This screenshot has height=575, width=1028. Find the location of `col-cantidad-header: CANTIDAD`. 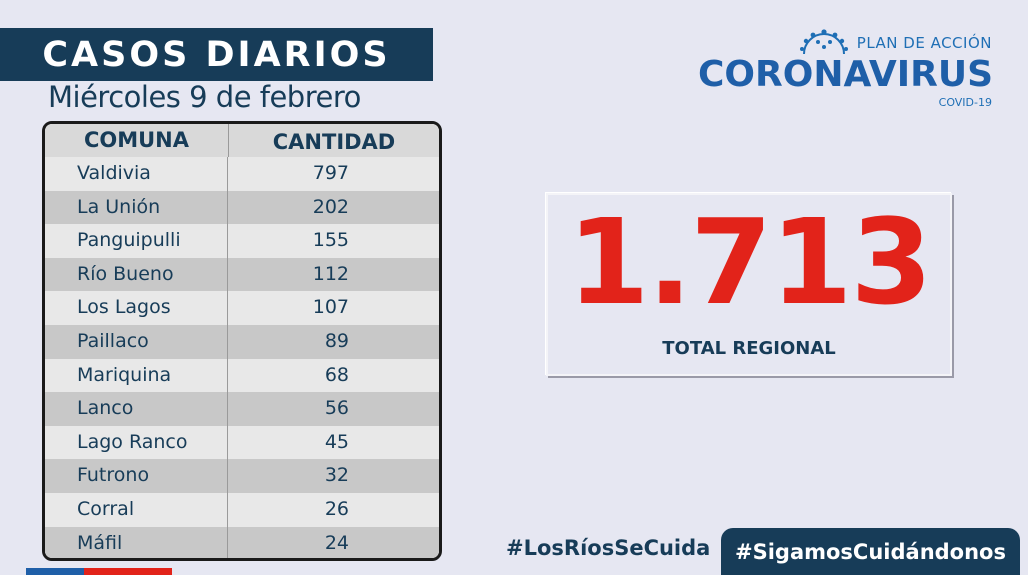

col-cantidad-header: CANTIDAD is located at coordinates (334, 142).